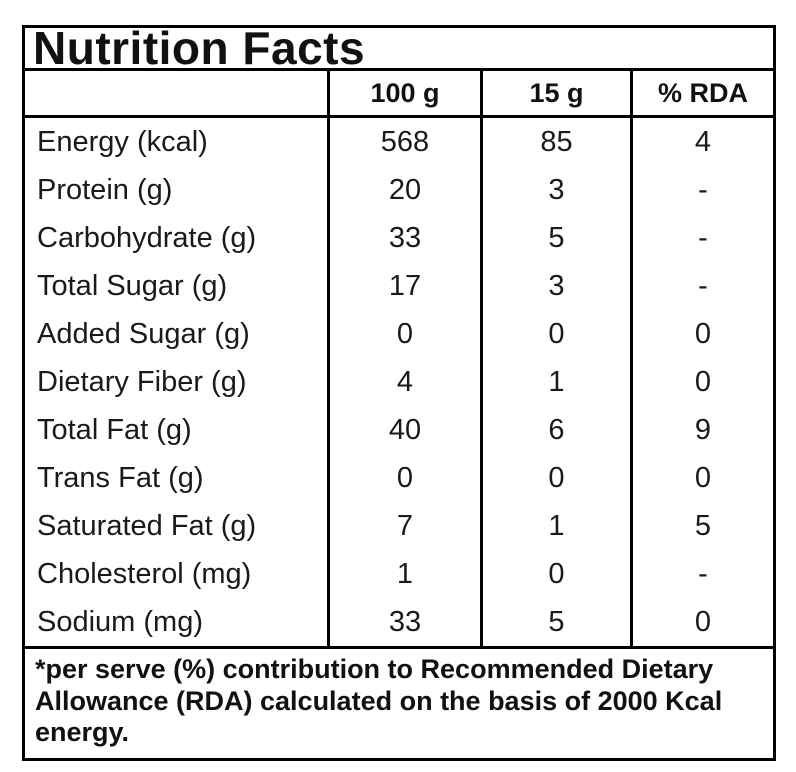 The image size is (796, 772). What do you see at coordinates (701, 142) in the screenshot?
I see `value-rda: 4` at bounding box center [701, 142].